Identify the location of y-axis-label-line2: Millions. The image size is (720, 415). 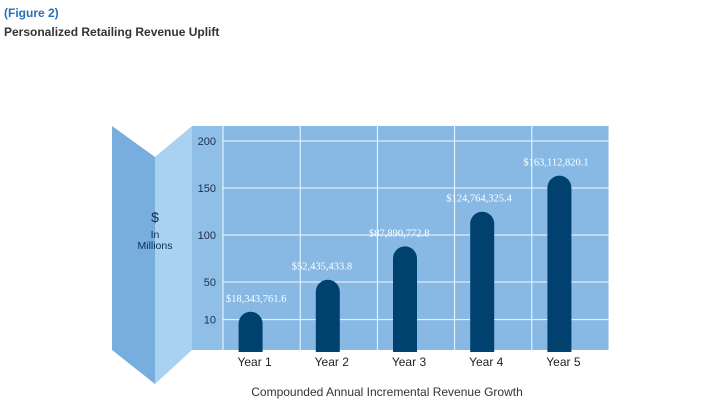
(154, 246).